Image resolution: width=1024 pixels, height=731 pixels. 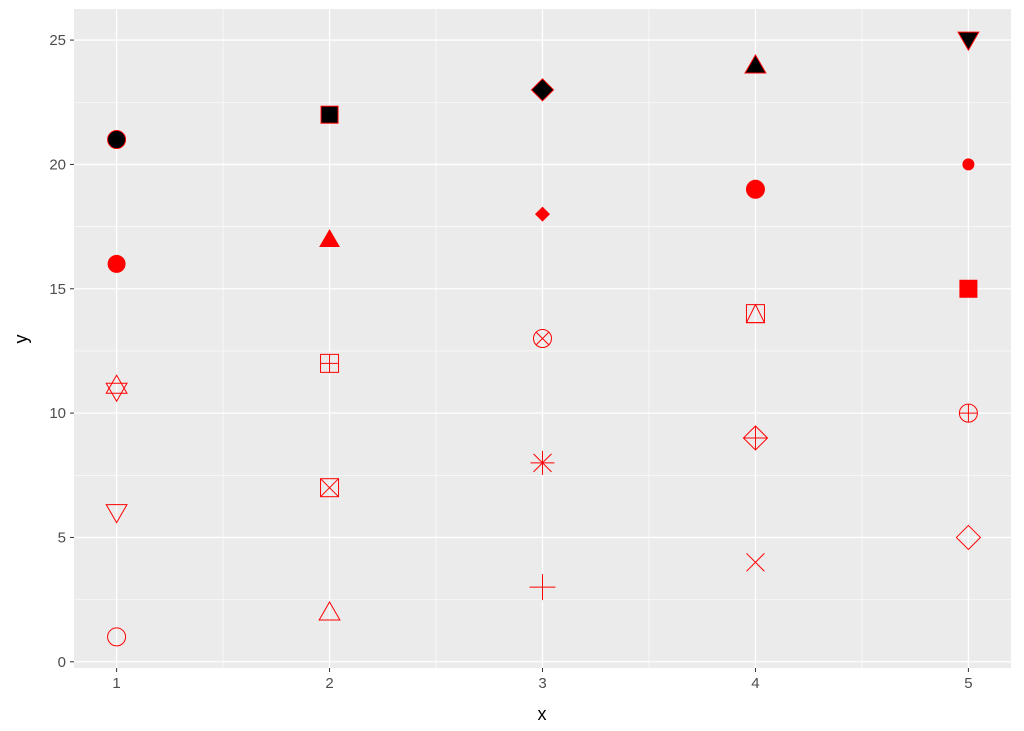 What do you see at coordinates (62, 662) in the screenshot?
I see `y-tick-label: 0` at bounding box center [62, 662].